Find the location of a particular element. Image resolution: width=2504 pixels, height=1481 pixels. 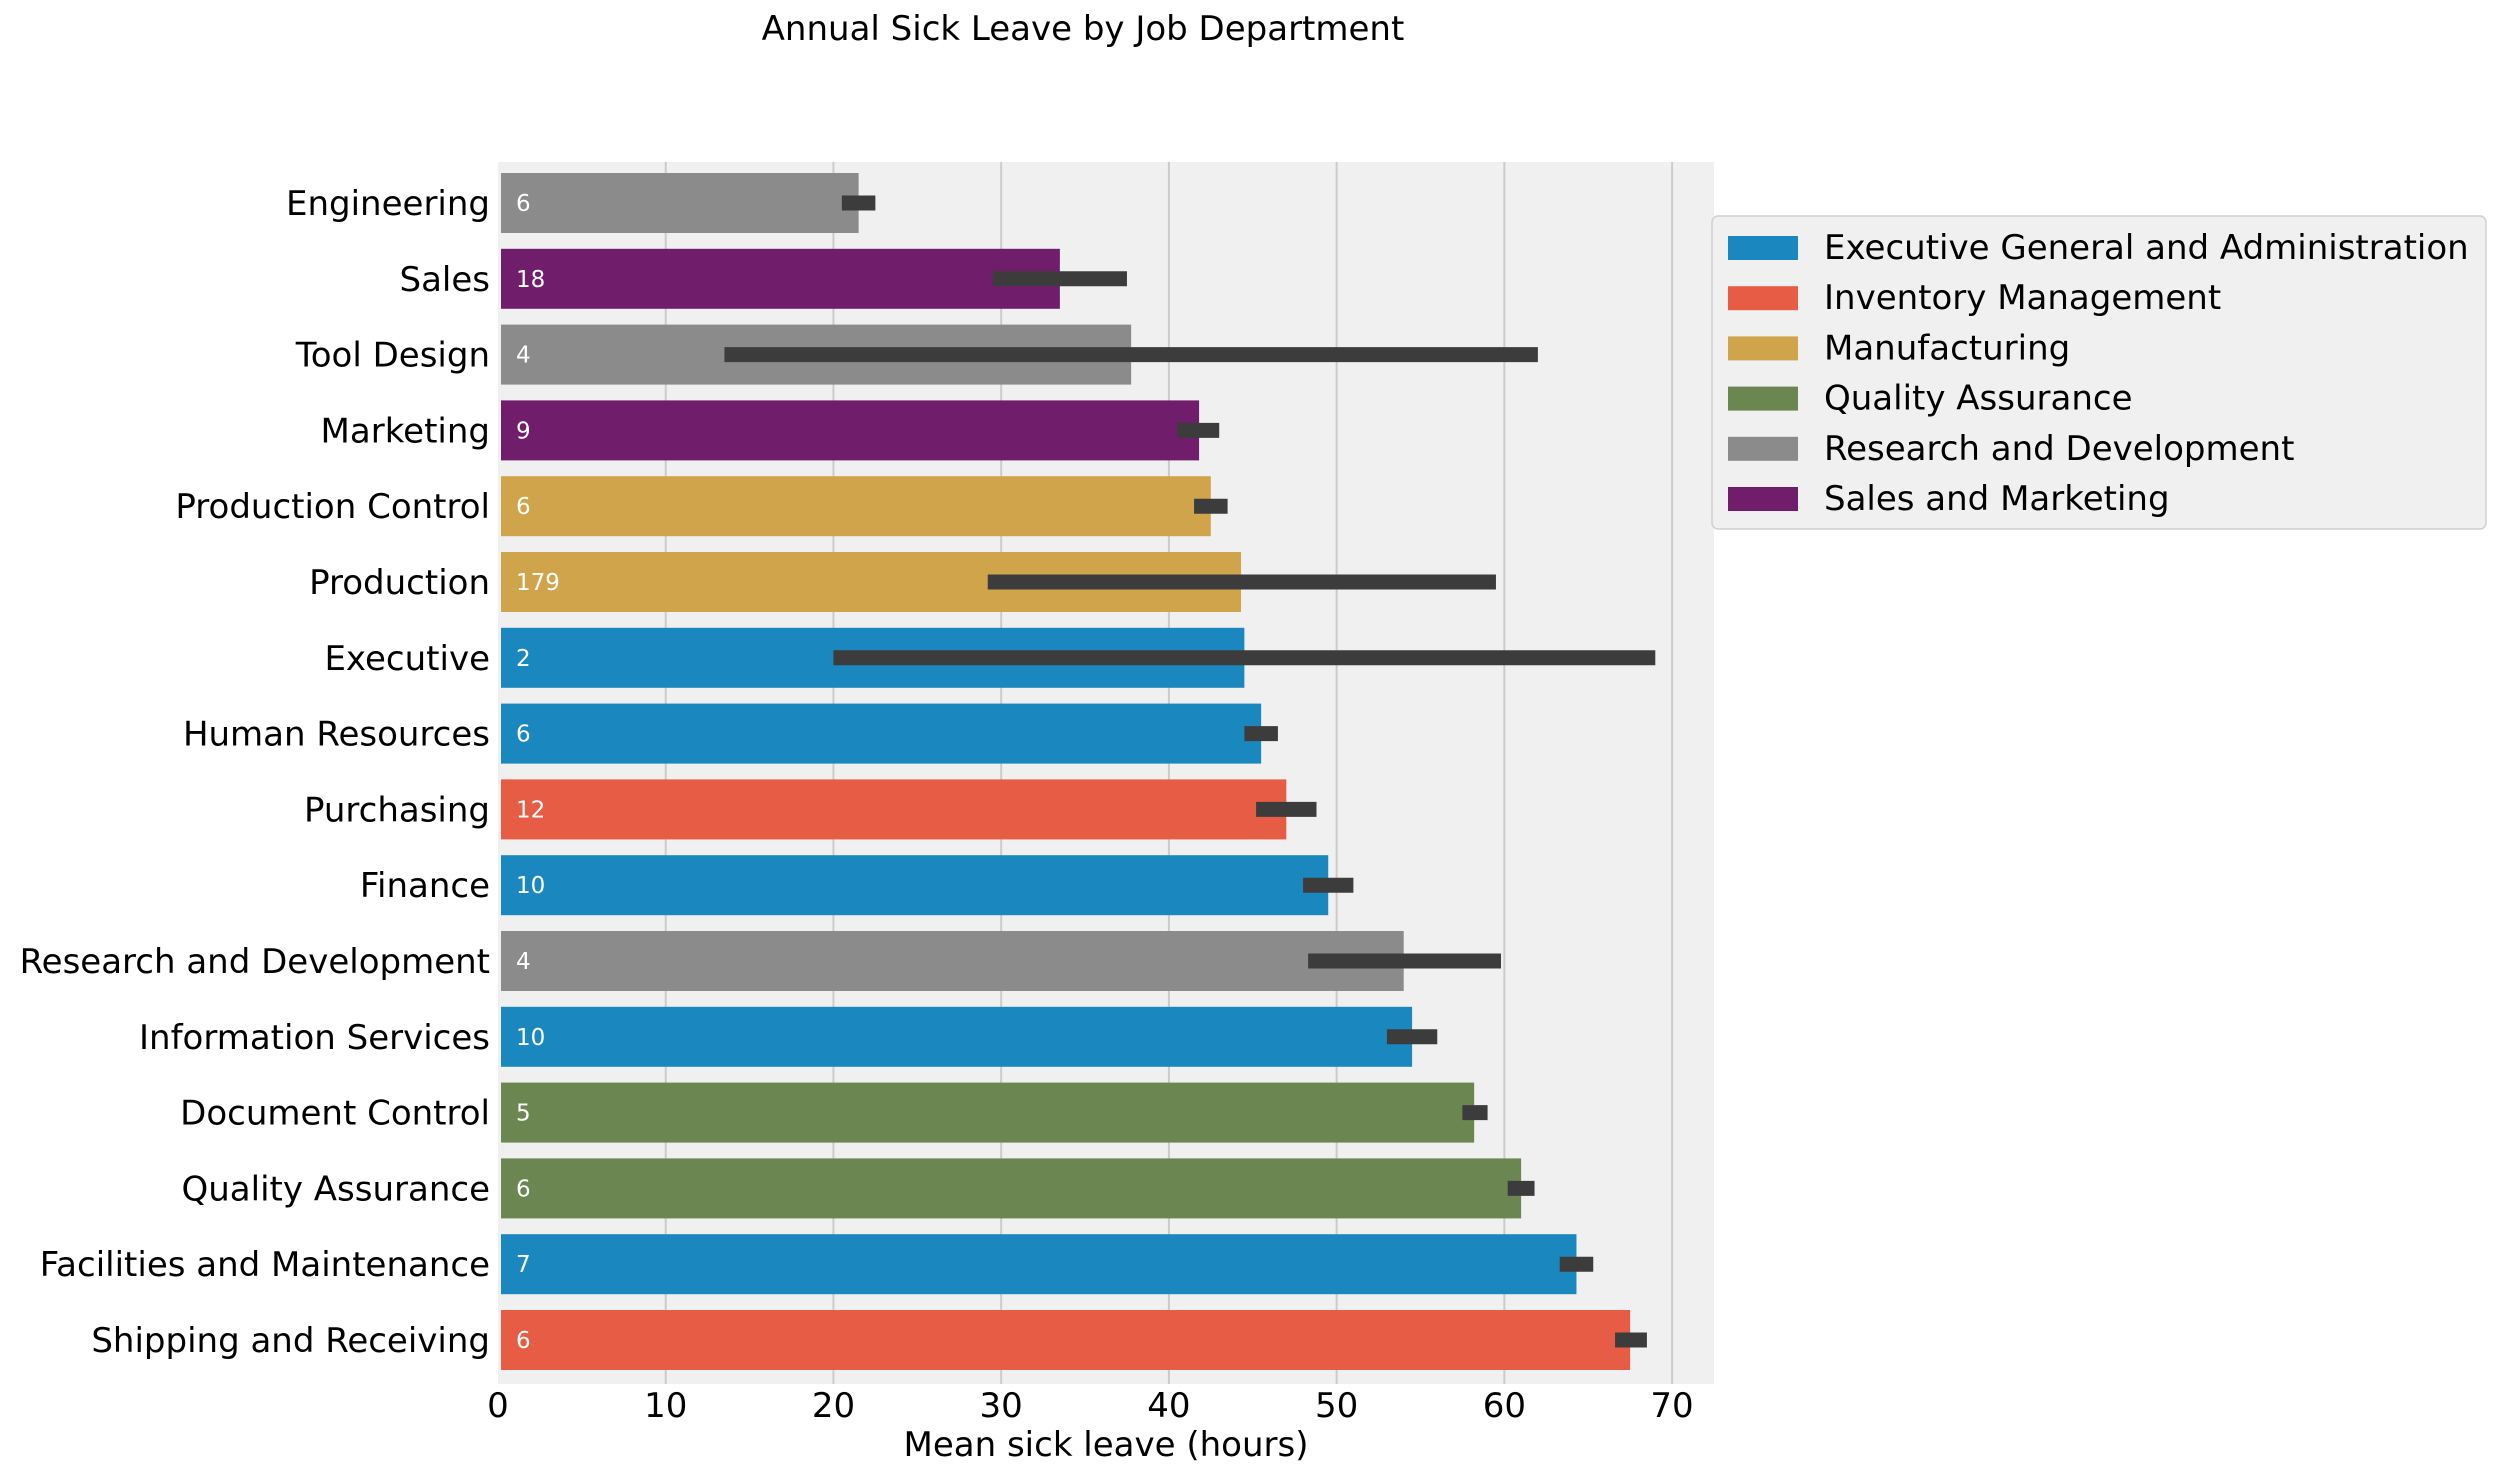

count-label-engineering: 6 is located at coordinates (523, 204).